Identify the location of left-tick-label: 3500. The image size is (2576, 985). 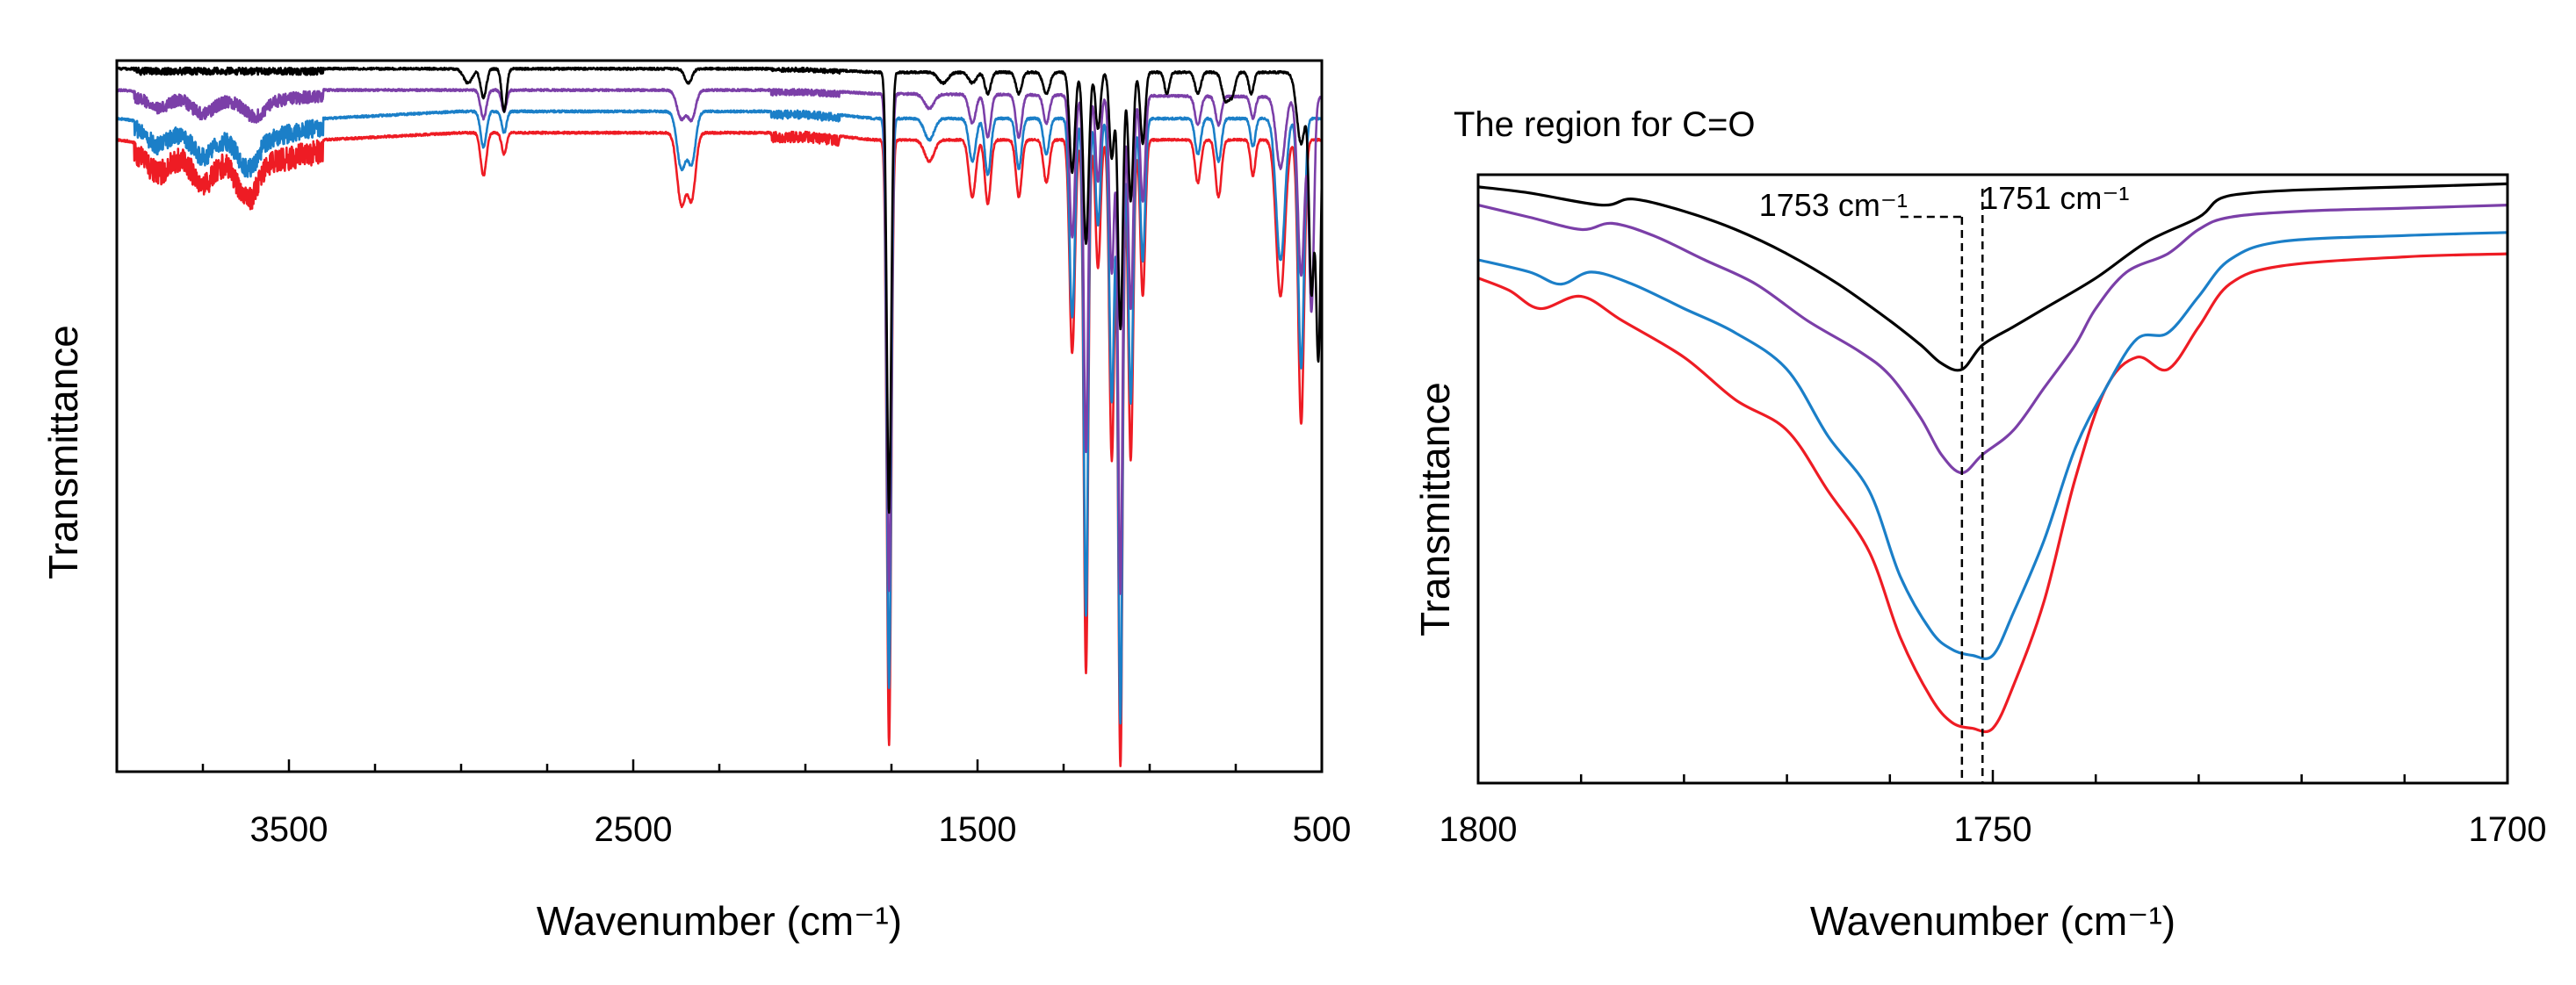
(289, 830).